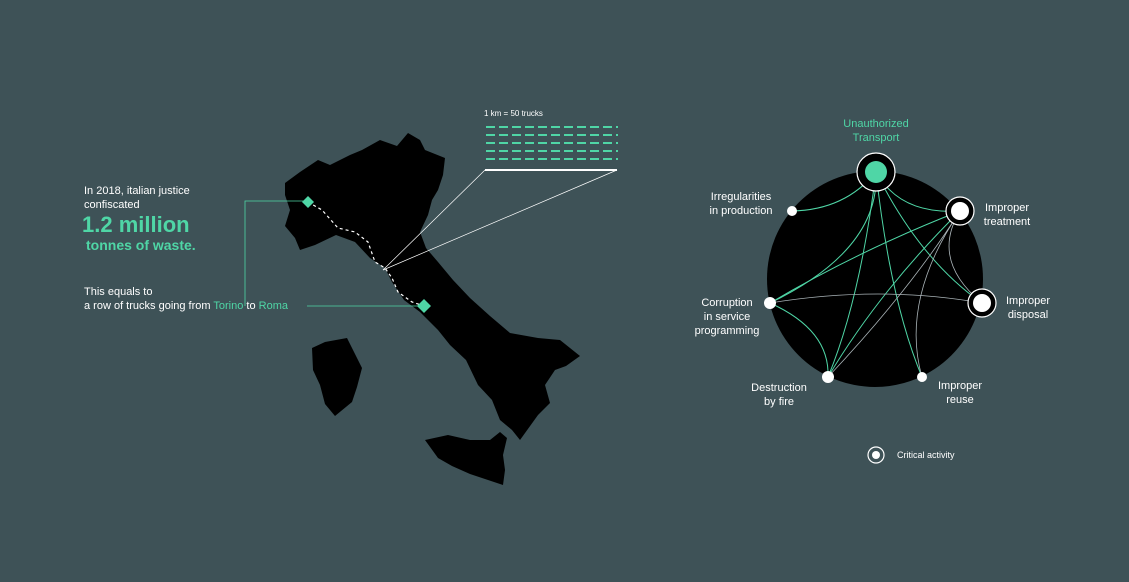 The width and height of the screenshot is (1129, 582). I want to click on zoom-line-right, so click(500, 220).